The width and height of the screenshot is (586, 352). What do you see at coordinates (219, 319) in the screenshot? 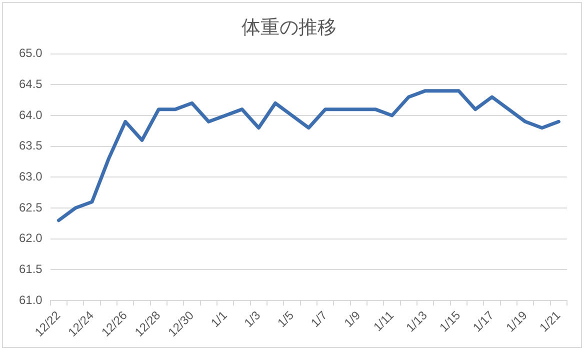
I see `x-tick-label: 1/1` at bounding box center [219, 319].